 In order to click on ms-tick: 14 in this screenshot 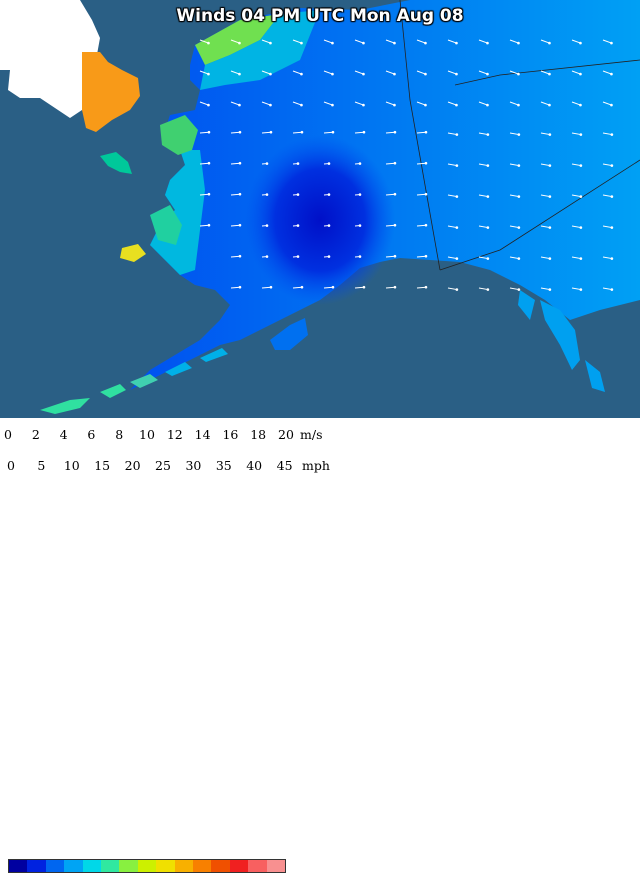, I will do `click(203, 434)`.